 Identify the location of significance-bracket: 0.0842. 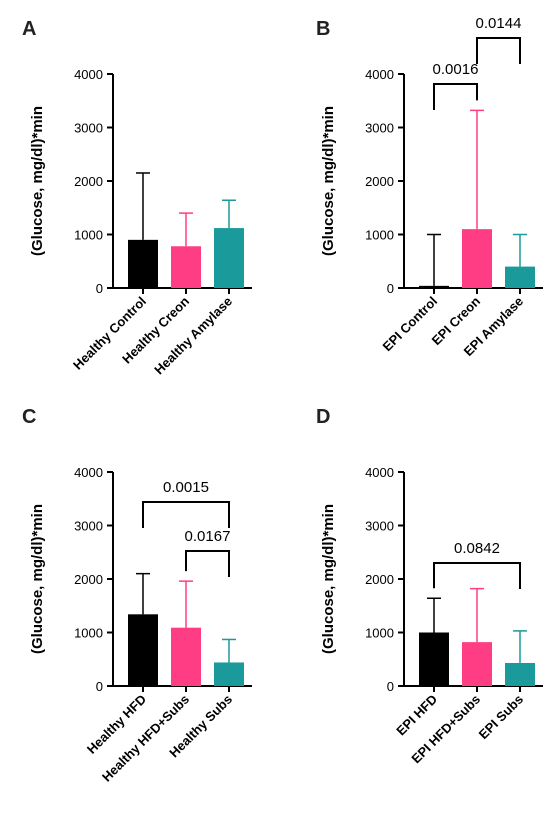
(477, 564).